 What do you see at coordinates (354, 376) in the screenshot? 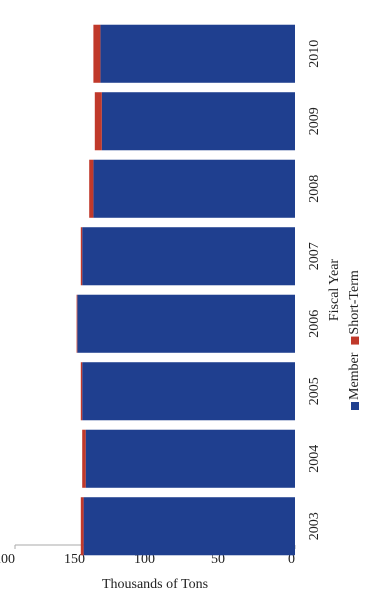
I see `legend-label: Member` at bounding box center [354, 376].